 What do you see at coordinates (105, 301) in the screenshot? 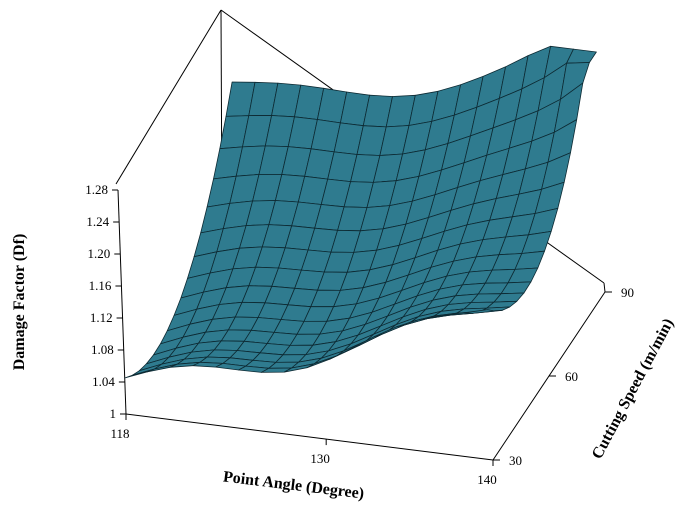
I see `z-axis-ticks: 1 1.04 1.08 1.12 1.16 1.20 1.24 1.28` at bounding box center [105, 301].